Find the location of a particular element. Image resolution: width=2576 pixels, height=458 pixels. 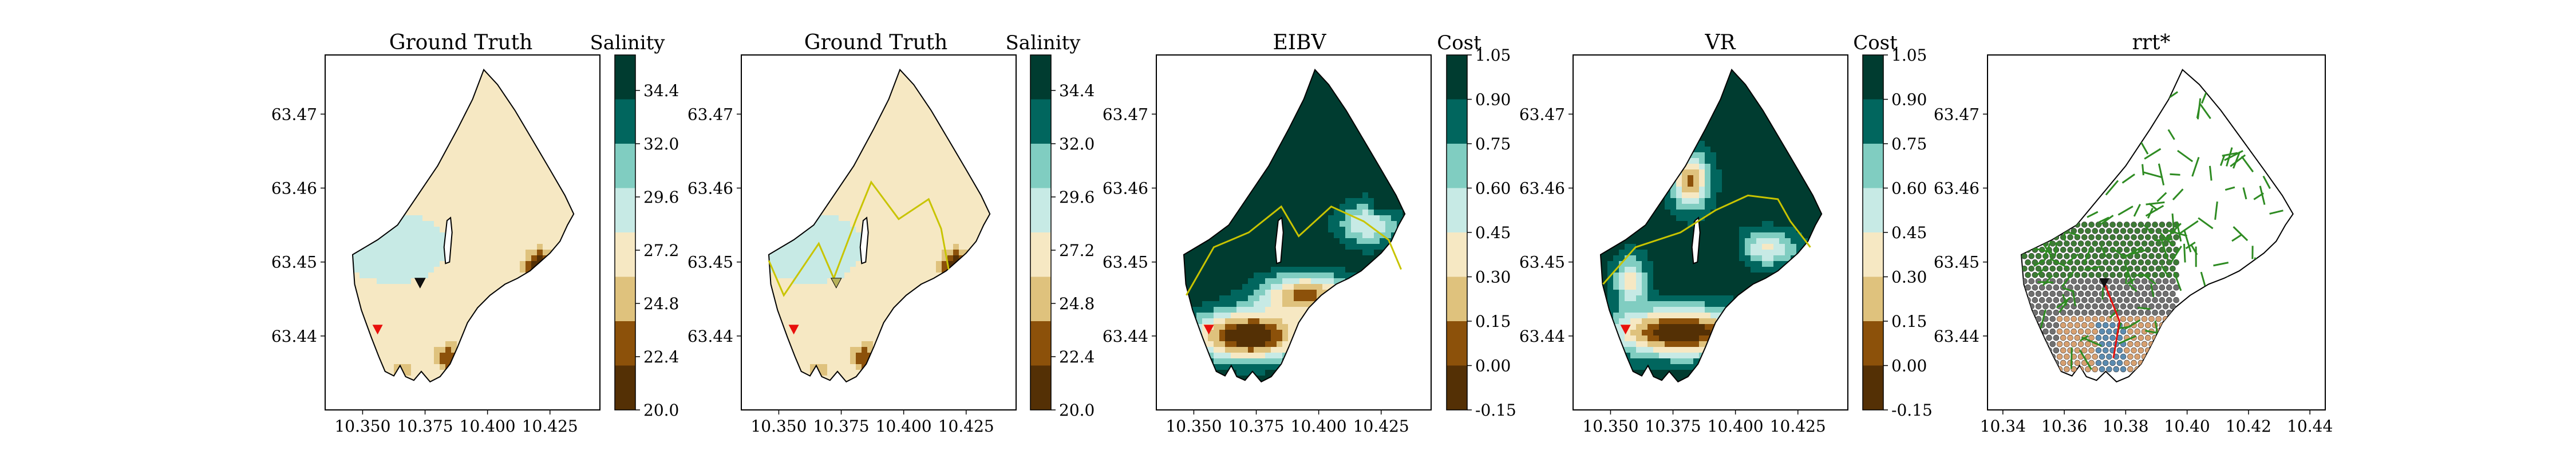

current-location-marker is located at coordinates (420, 283).